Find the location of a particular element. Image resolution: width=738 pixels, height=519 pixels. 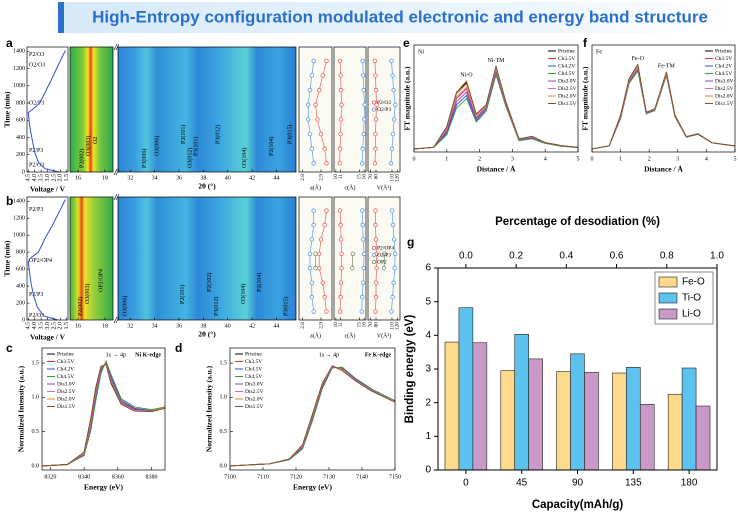

peak-label: Fe-O is located at coordinates (638, 59).